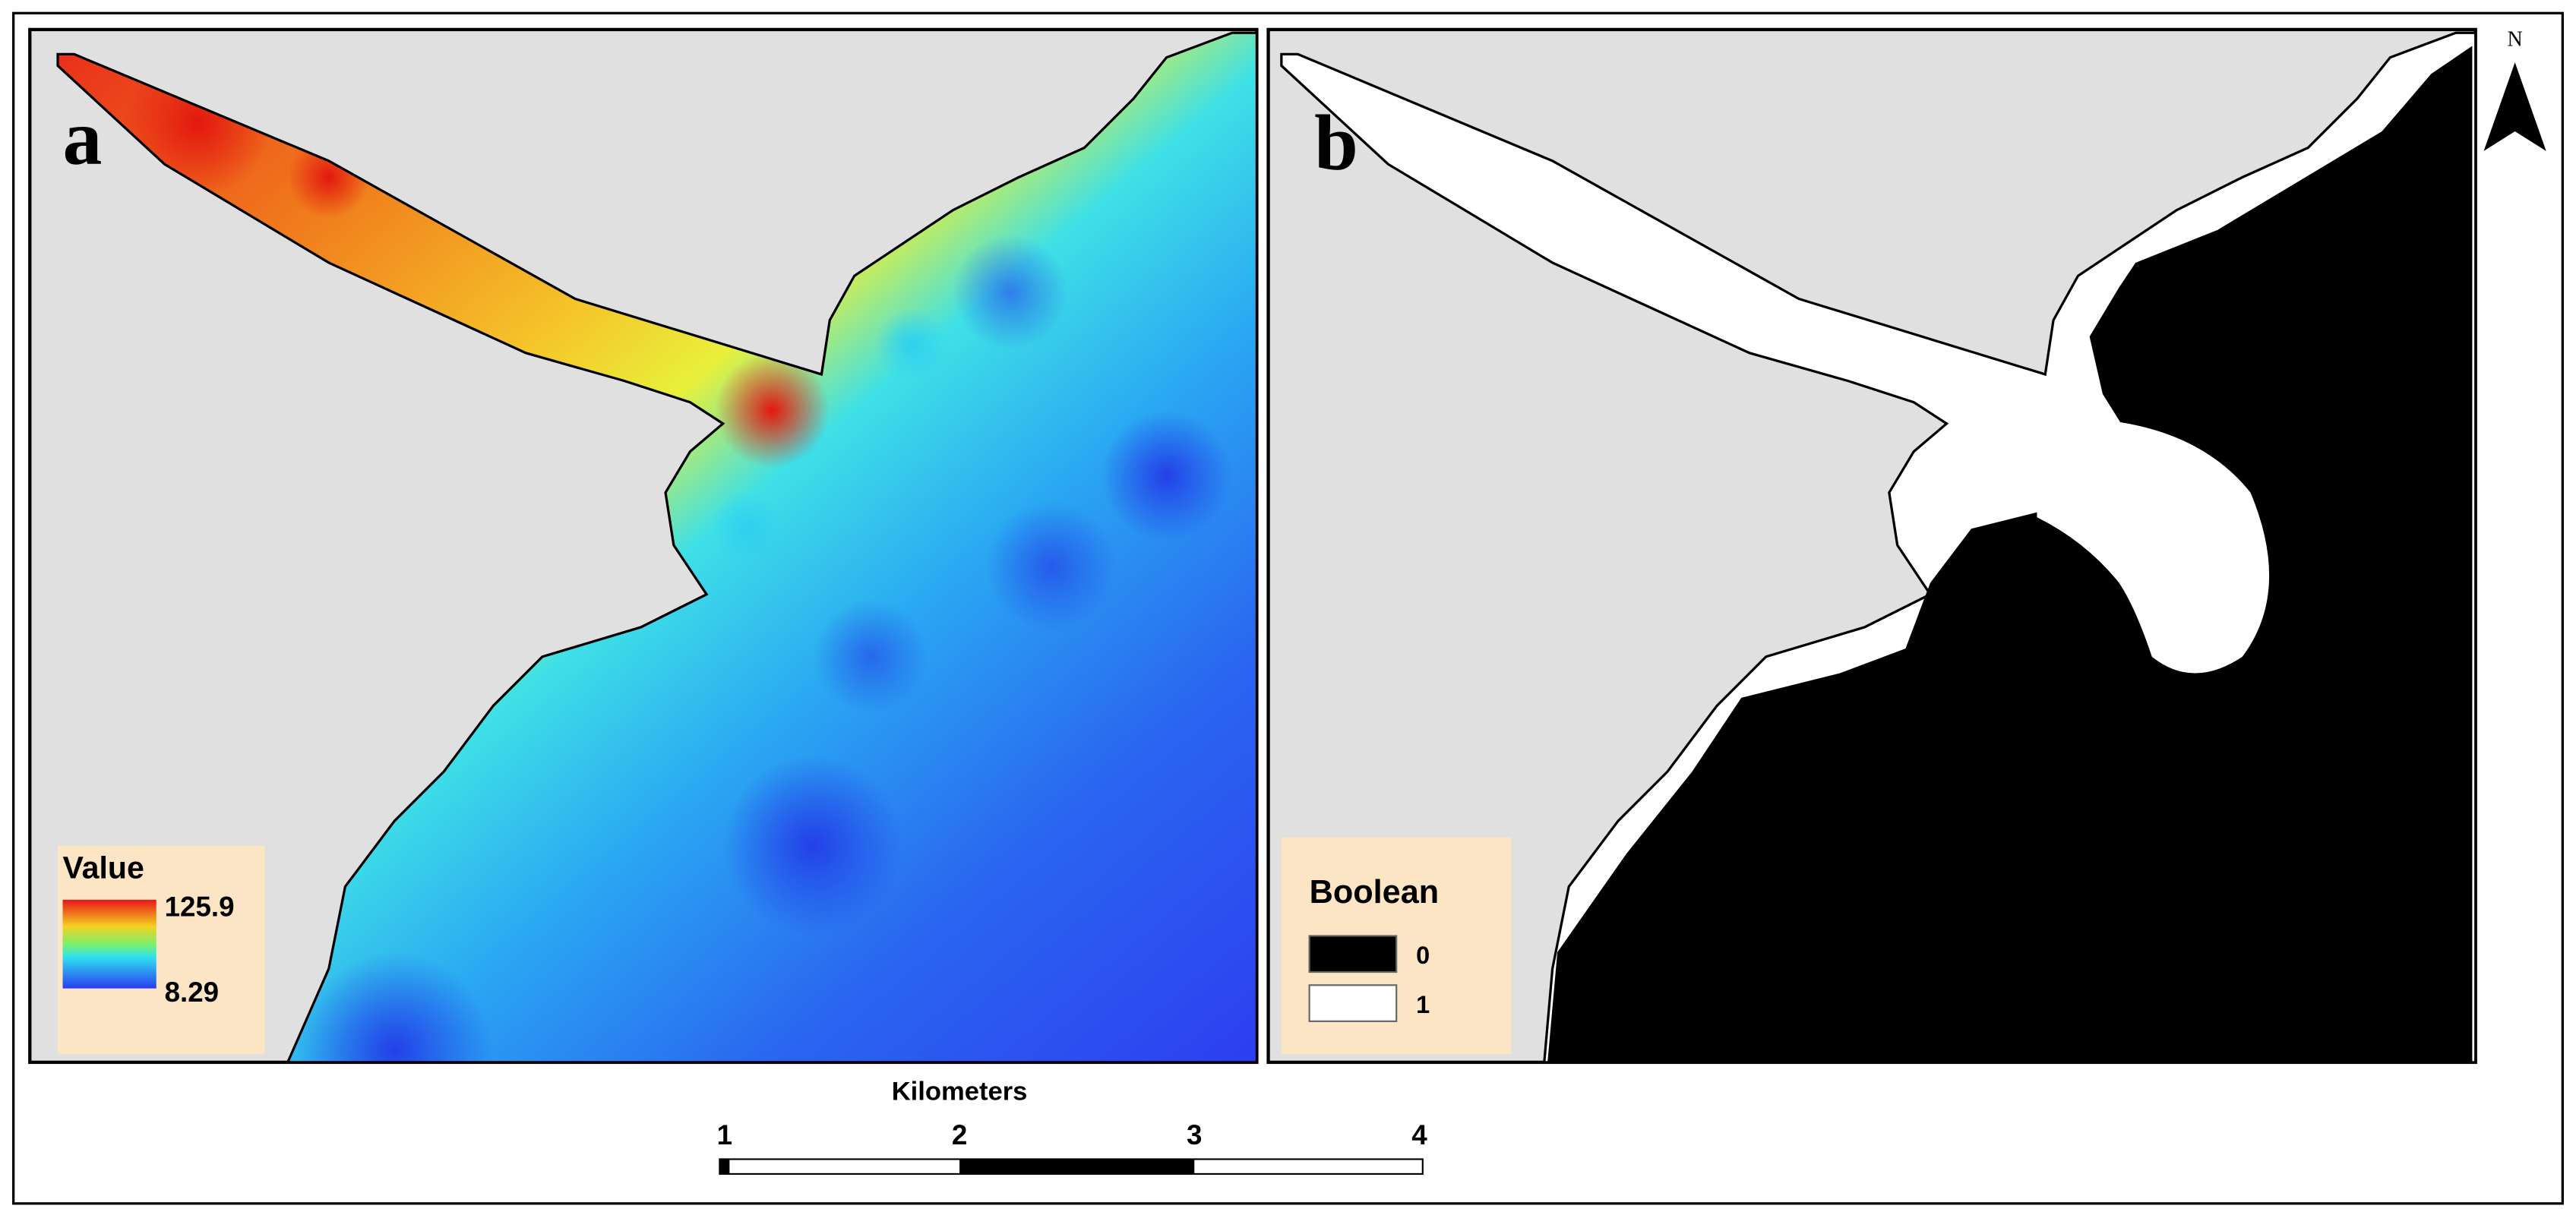 The width and height of the screenshot is (2576, 1215). Describe the element at coordinates (2514, 40) in the screenshot. I see `north-label: N` at that location.